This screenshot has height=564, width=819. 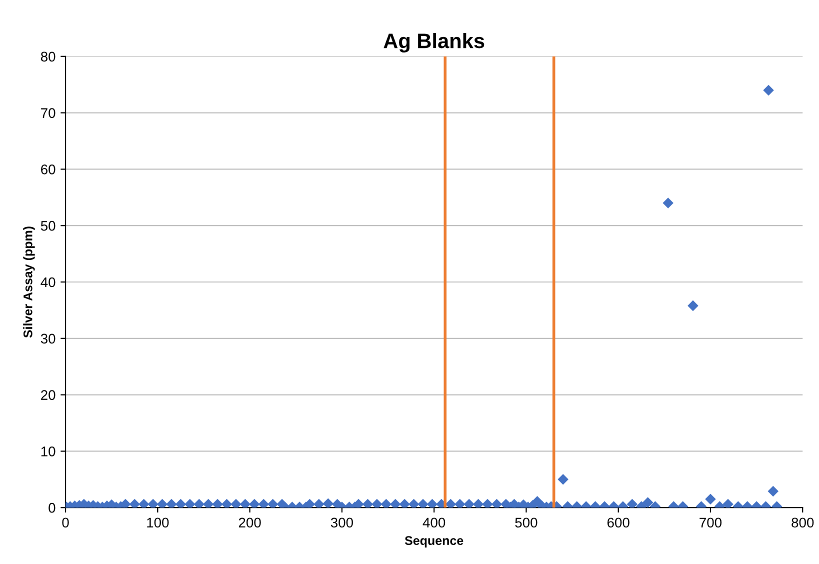 What do you see at coordinates (341, 523) in the screenshot?
I see `x-tick-label: 300` at bounding box center [341, 523].